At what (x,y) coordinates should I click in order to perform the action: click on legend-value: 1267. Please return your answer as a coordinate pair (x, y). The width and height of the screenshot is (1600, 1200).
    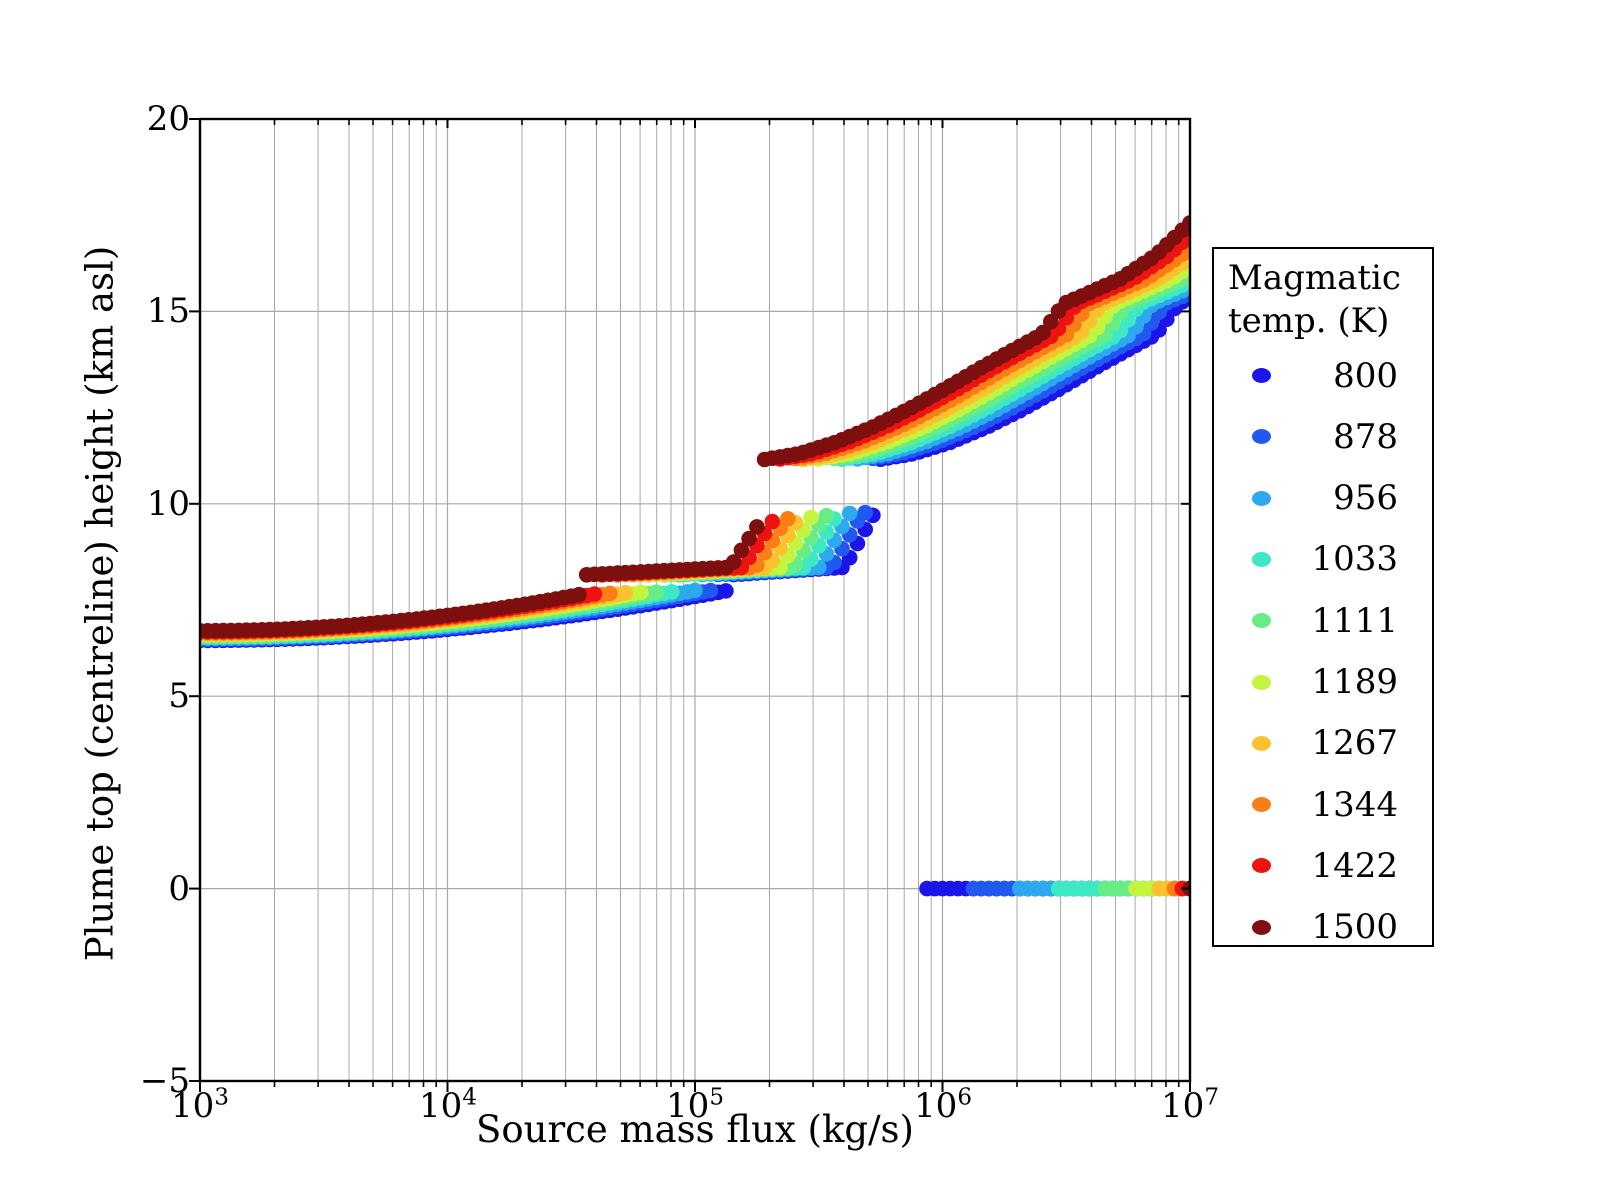
    Looking at the image, I should click on (1354, 743).